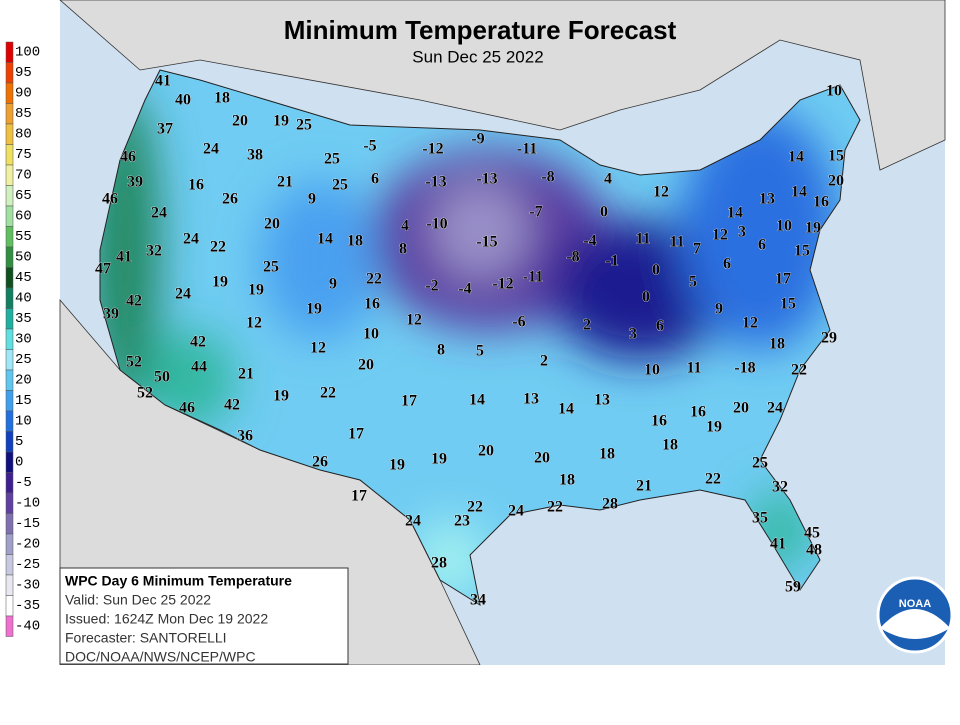 The width and height of the screenshot is (960, 725). Describe the element at coordinates (23, 340) in the screenshot. I see `legend-label: 30` at that location.